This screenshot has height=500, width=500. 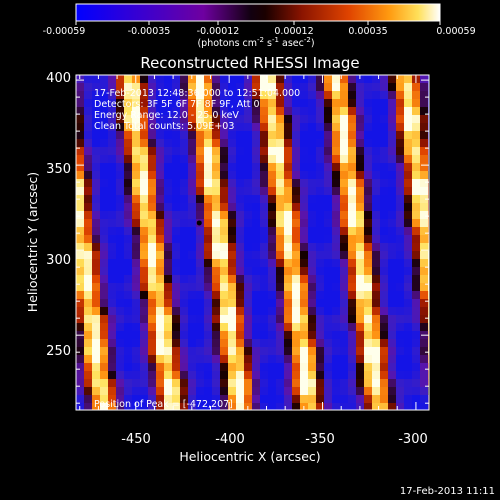 I want to click on peak-position-label: Position of Peak = [-472,207], so click(x=163, y=404).